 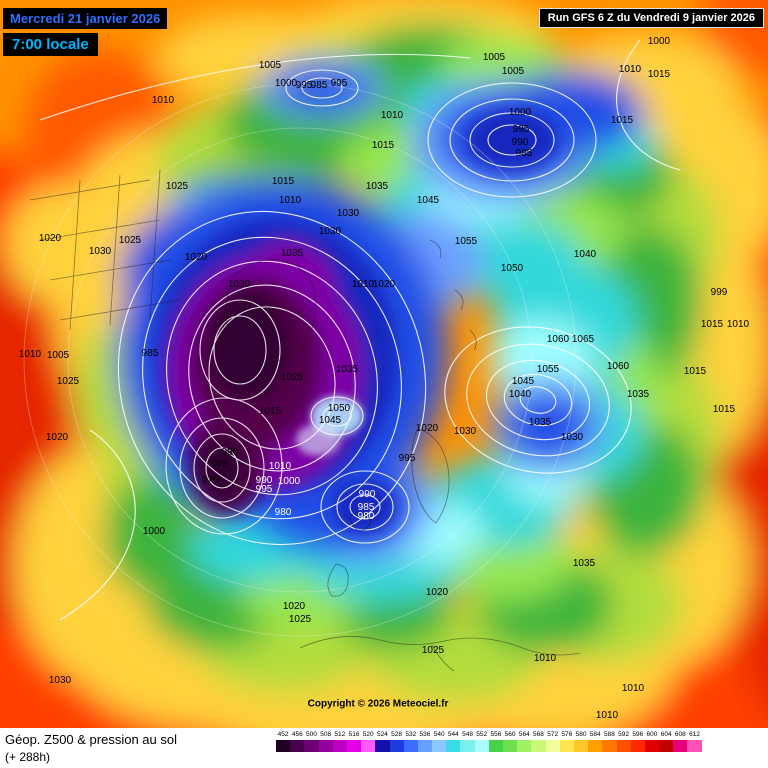 I want to click on legend-cell: 608, so click(x=680, y=741).